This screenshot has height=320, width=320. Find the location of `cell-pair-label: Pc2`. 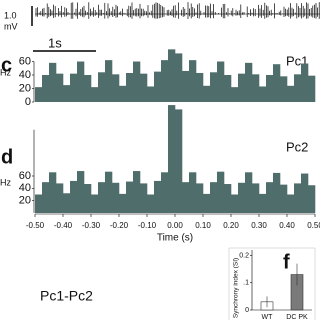

cell-pair-label: Pc2 is located at coordinates (297, 146).